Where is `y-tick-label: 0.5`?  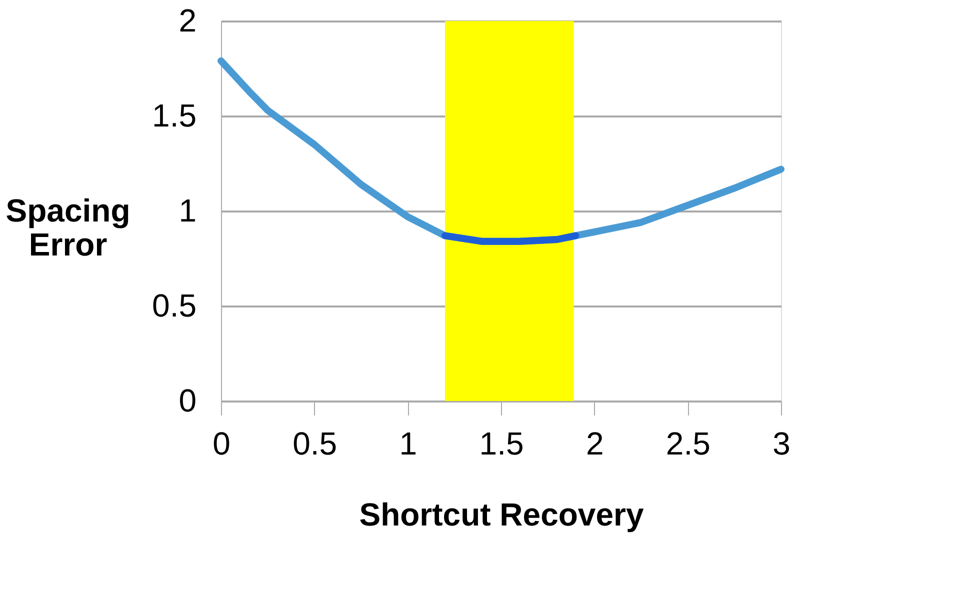
y-tick-label: 0.5 is located at coordinates (174, 306).